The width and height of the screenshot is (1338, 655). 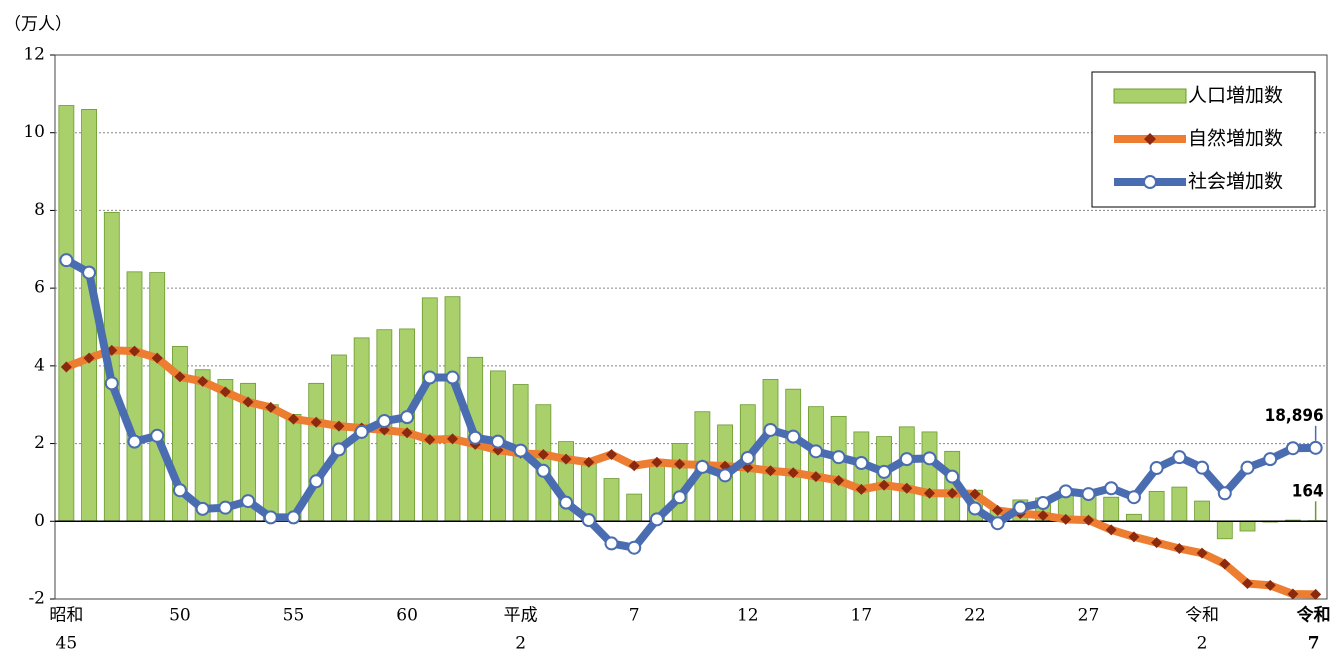 What do you see at coordinates (294, 616) in the screenshot?
I see `x-tick-label: 55` at bounding box center [294, 616].